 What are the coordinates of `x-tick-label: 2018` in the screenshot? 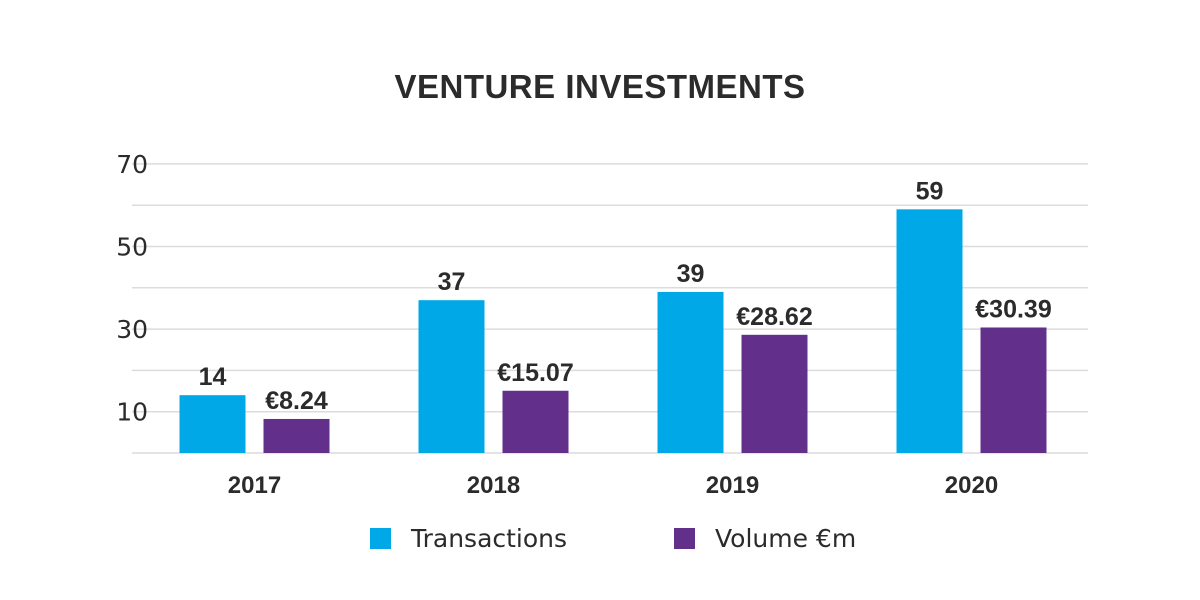 It's located at (493, 485).